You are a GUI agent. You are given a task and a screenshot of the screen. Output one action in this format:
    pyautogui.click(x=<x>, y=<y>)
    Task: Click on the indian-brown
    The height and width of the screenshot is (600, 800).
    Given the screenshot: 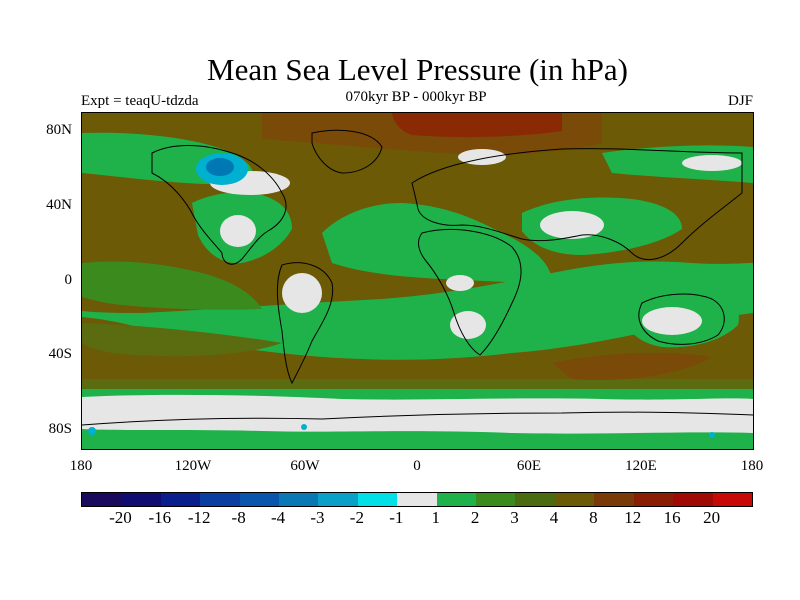 What is the action you would take?
    pyautogui.click(x=632, y=366)
    